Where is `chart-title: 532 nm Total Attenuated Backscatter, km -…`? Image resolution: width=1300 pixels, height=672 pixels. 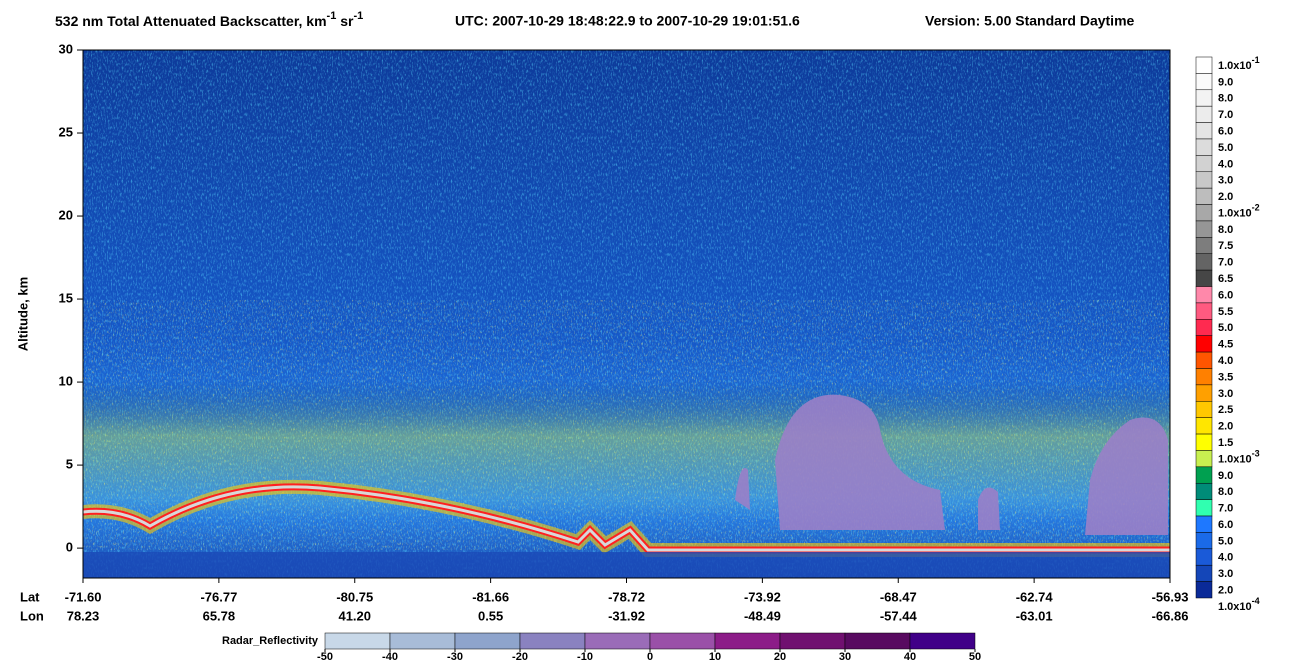
chart-title: 532 nm Total Attenuated Backscatter, km -… is located at coordinates (209, 19).